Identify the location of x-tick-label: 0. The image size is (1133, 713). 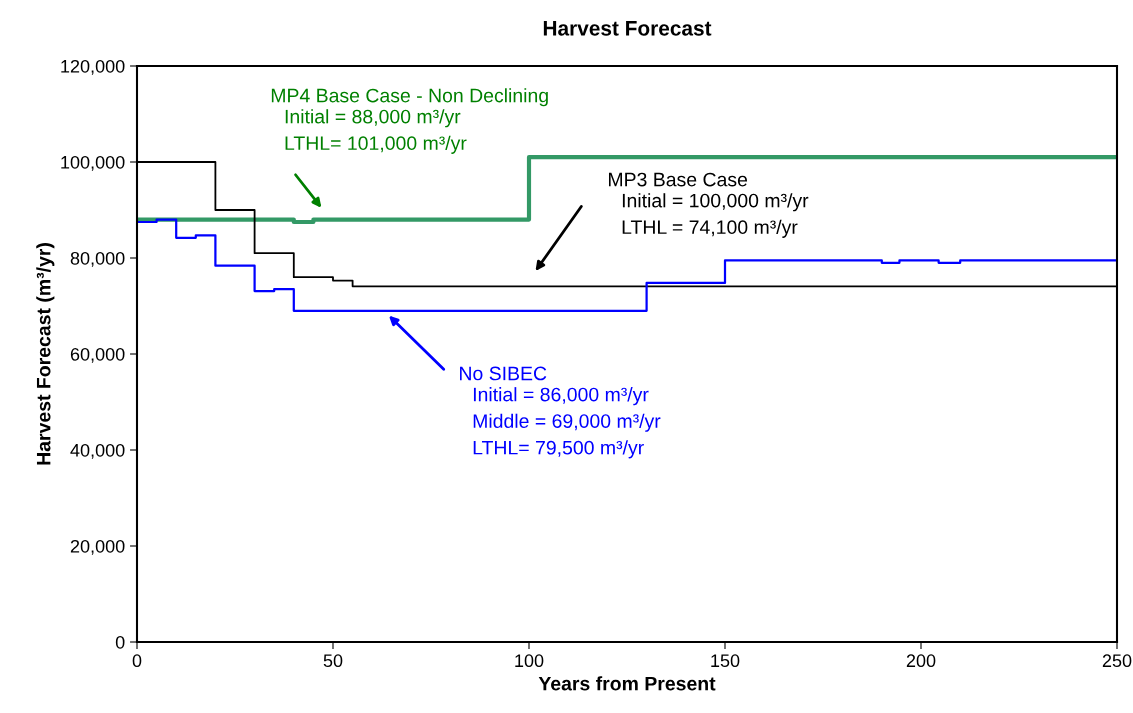
(137, 661).